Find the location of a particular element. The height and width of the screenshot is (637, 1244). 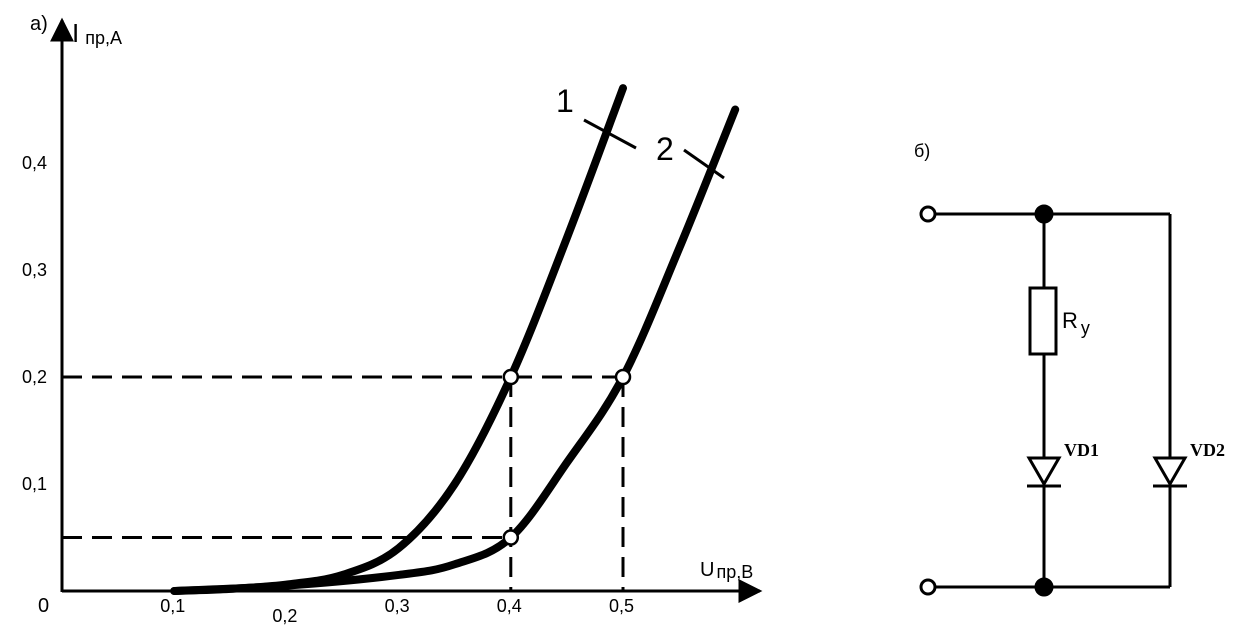

x-tick-label-4: 0,5 is located at coordinates (621, 606).